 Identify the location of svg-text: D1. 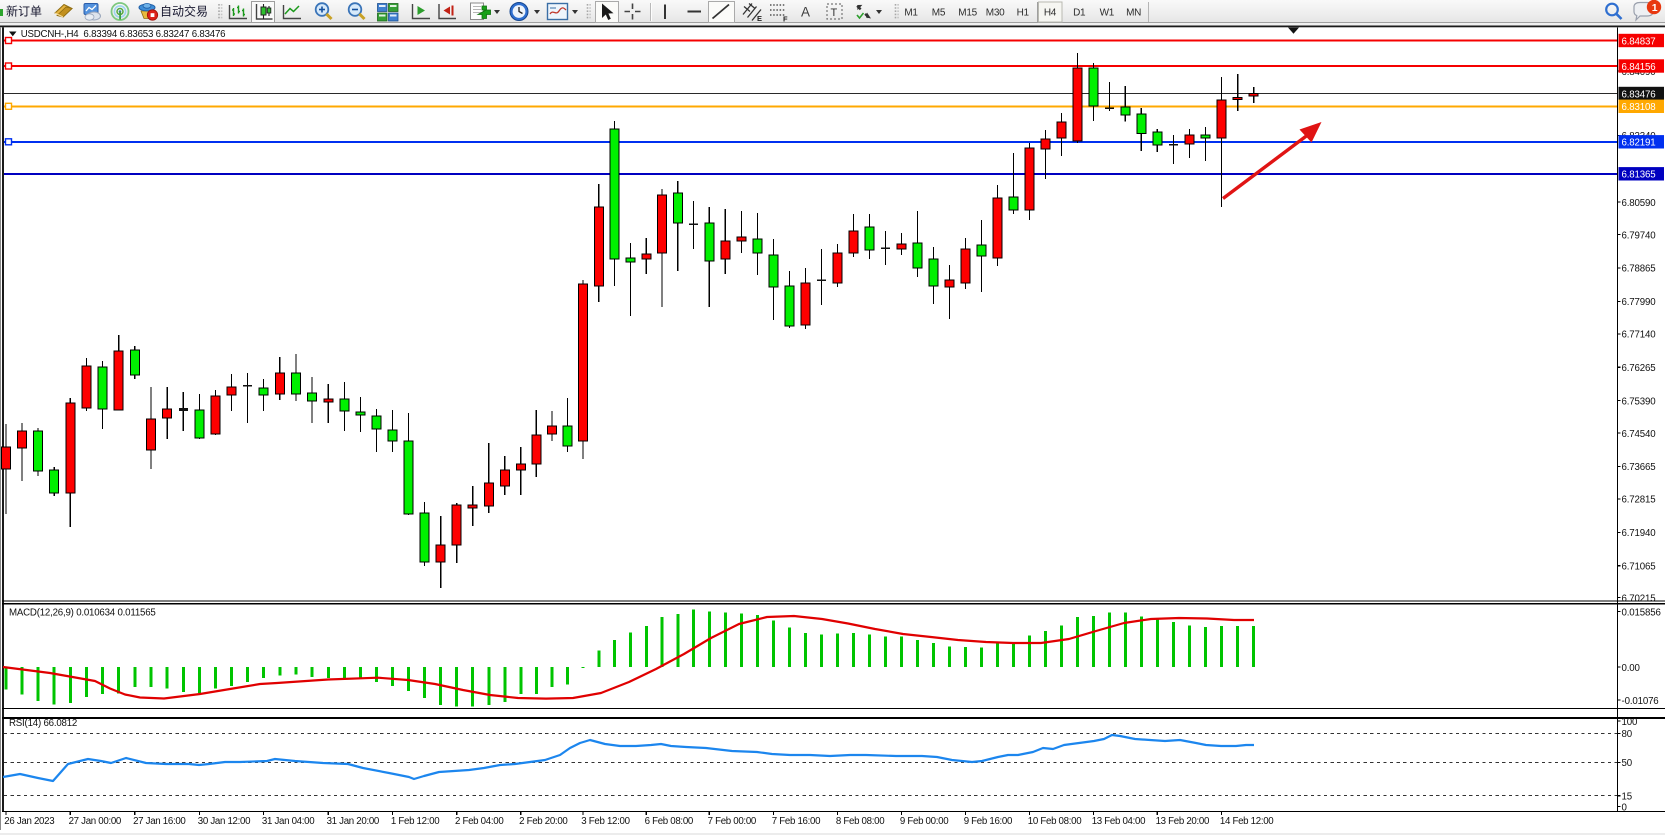
(1079, 13).